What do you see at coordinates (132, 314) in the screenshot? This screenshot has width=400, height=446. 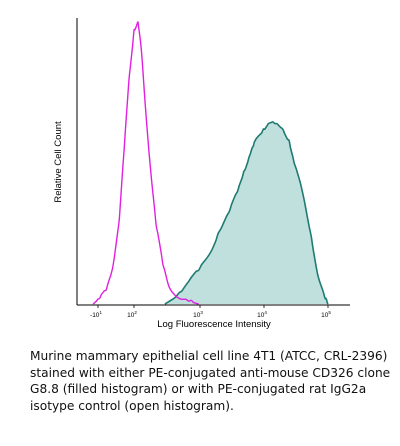 I see `x-tick-label: 10²` at bounding box center [132, 314].